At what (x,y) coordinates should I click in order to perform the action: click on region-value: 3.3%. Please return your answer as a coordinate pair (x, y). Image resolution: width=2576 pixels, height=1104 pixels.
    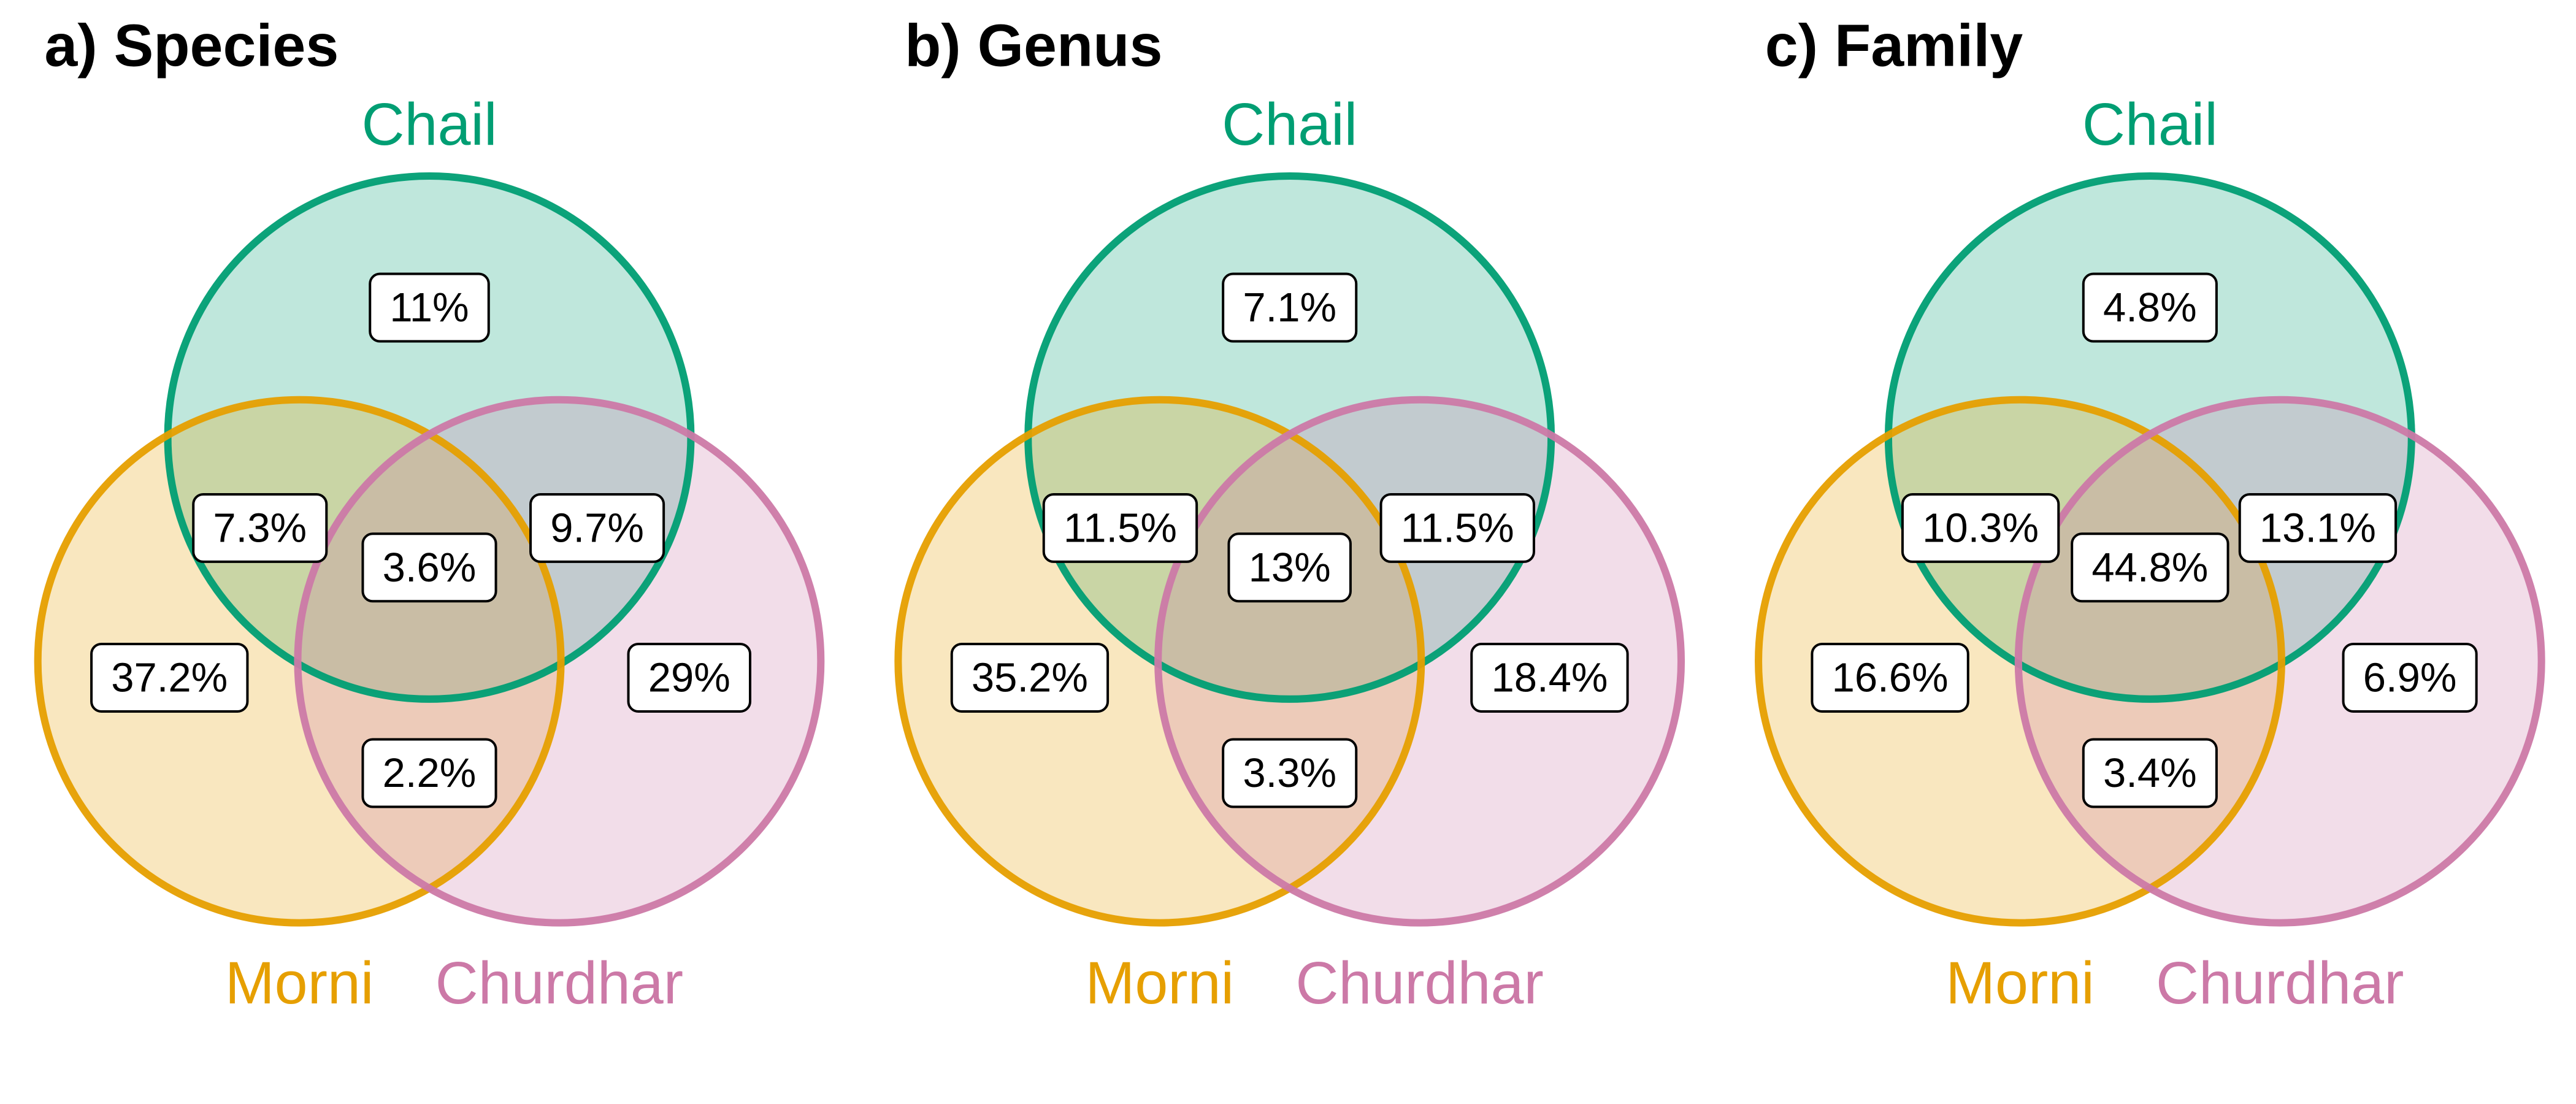
    Looking at the image, I should click on (1289, 773).